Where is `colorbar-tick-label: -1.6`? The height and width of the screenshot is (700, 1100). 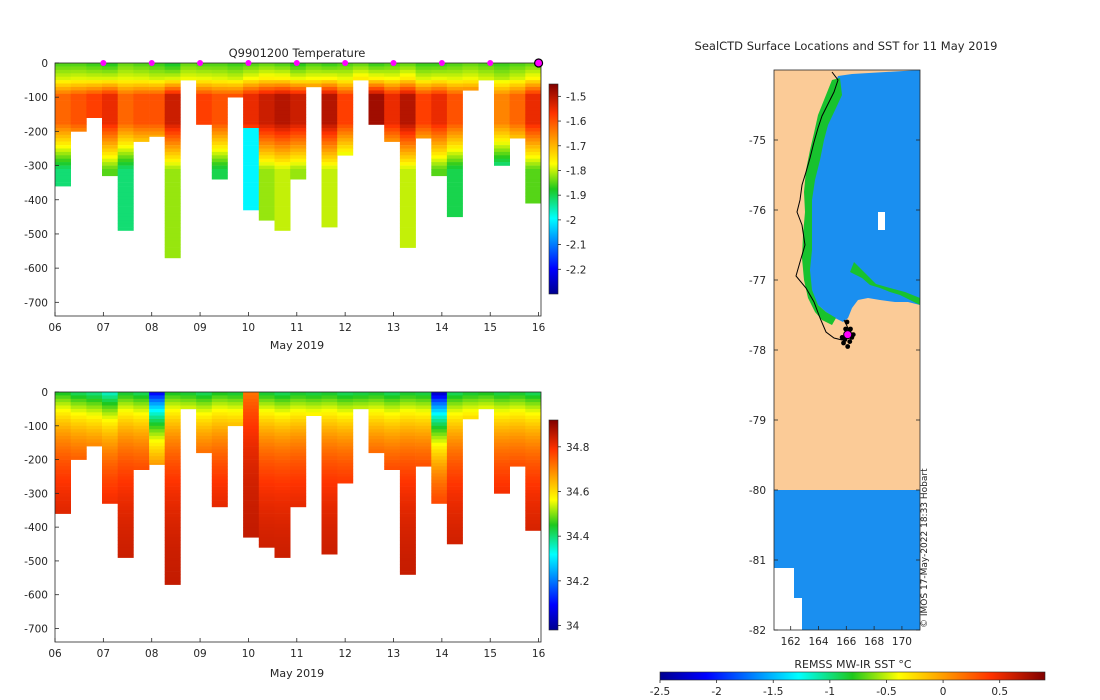
colorbar-tick-label: -1.6 is located at coordinates (576, 122).